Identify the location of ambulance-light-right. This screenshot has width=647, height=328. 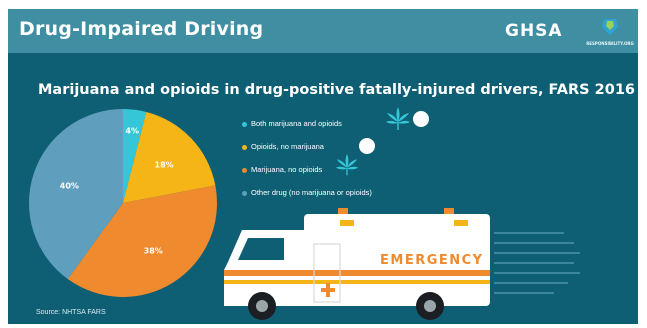
(449, 211).